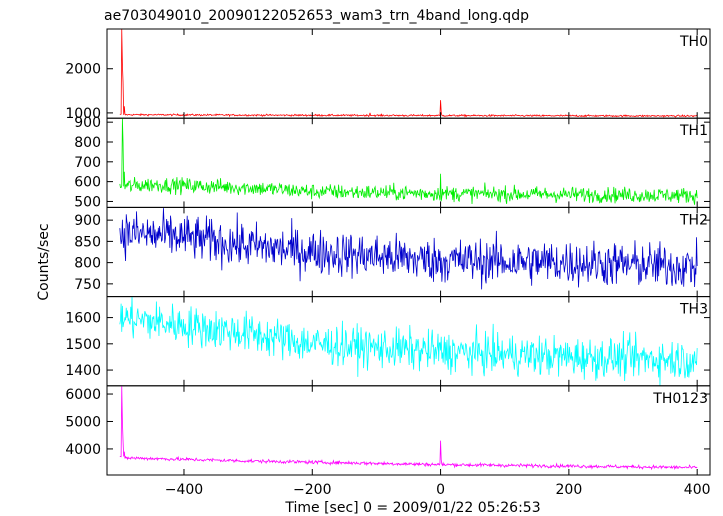 Image resolution: width=723 pixels, height=516 pixels. Describe the element at coordinates (680, 399) in the screenshot. I see `panel-label: TH0123` at that location.